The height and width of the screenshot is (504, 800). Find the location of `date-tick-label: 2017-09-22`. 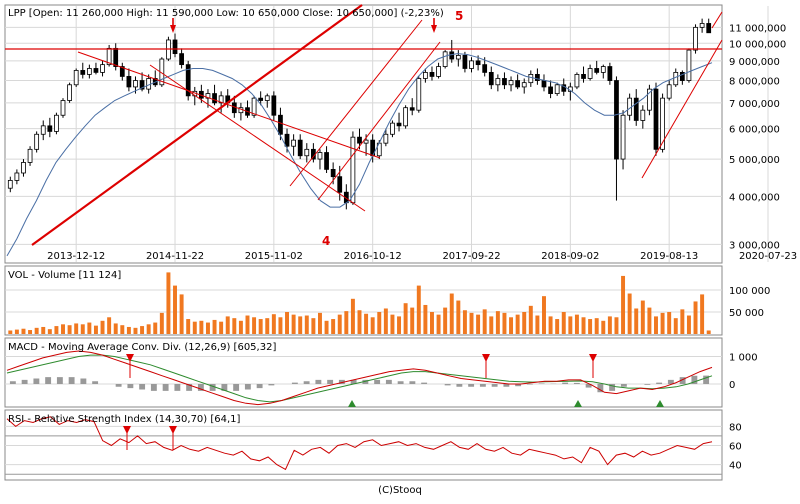

date-tick-label: 2017-09-22 is located at coordinates (471, 256).